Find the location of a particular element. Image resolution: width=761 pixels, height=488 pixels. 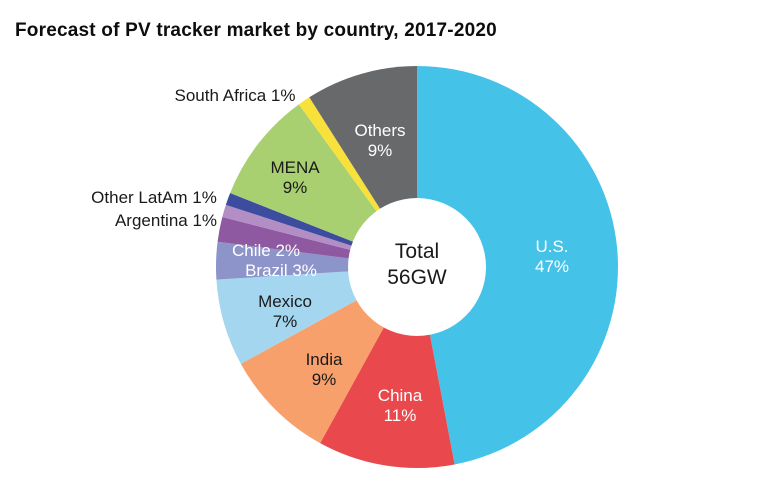

donut-hole is located at coordinates (417, 267).